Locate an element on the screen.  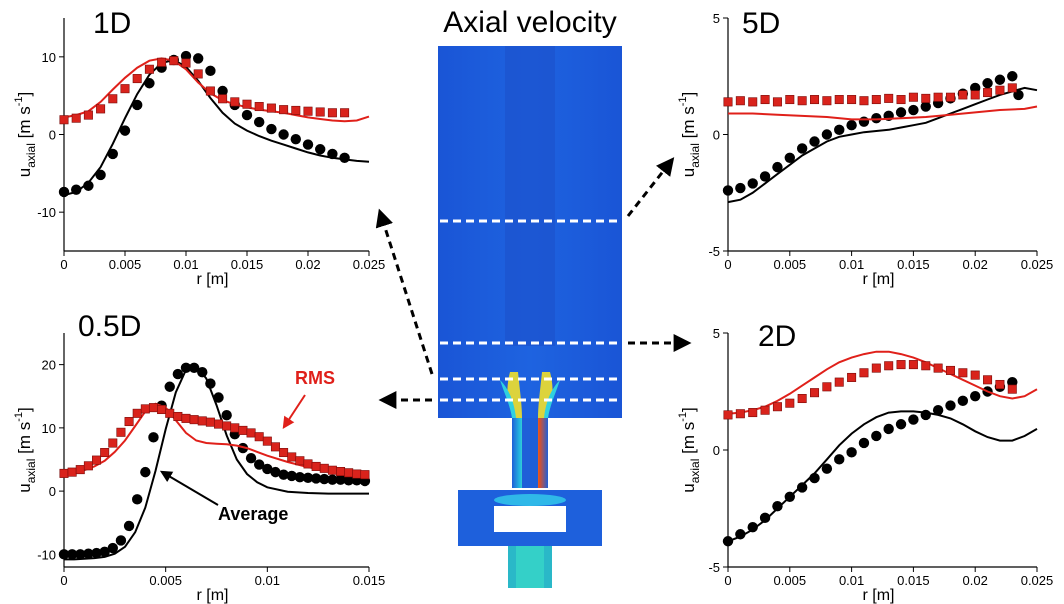
y-tick-label: 0 is located at coordinates (716, 450).